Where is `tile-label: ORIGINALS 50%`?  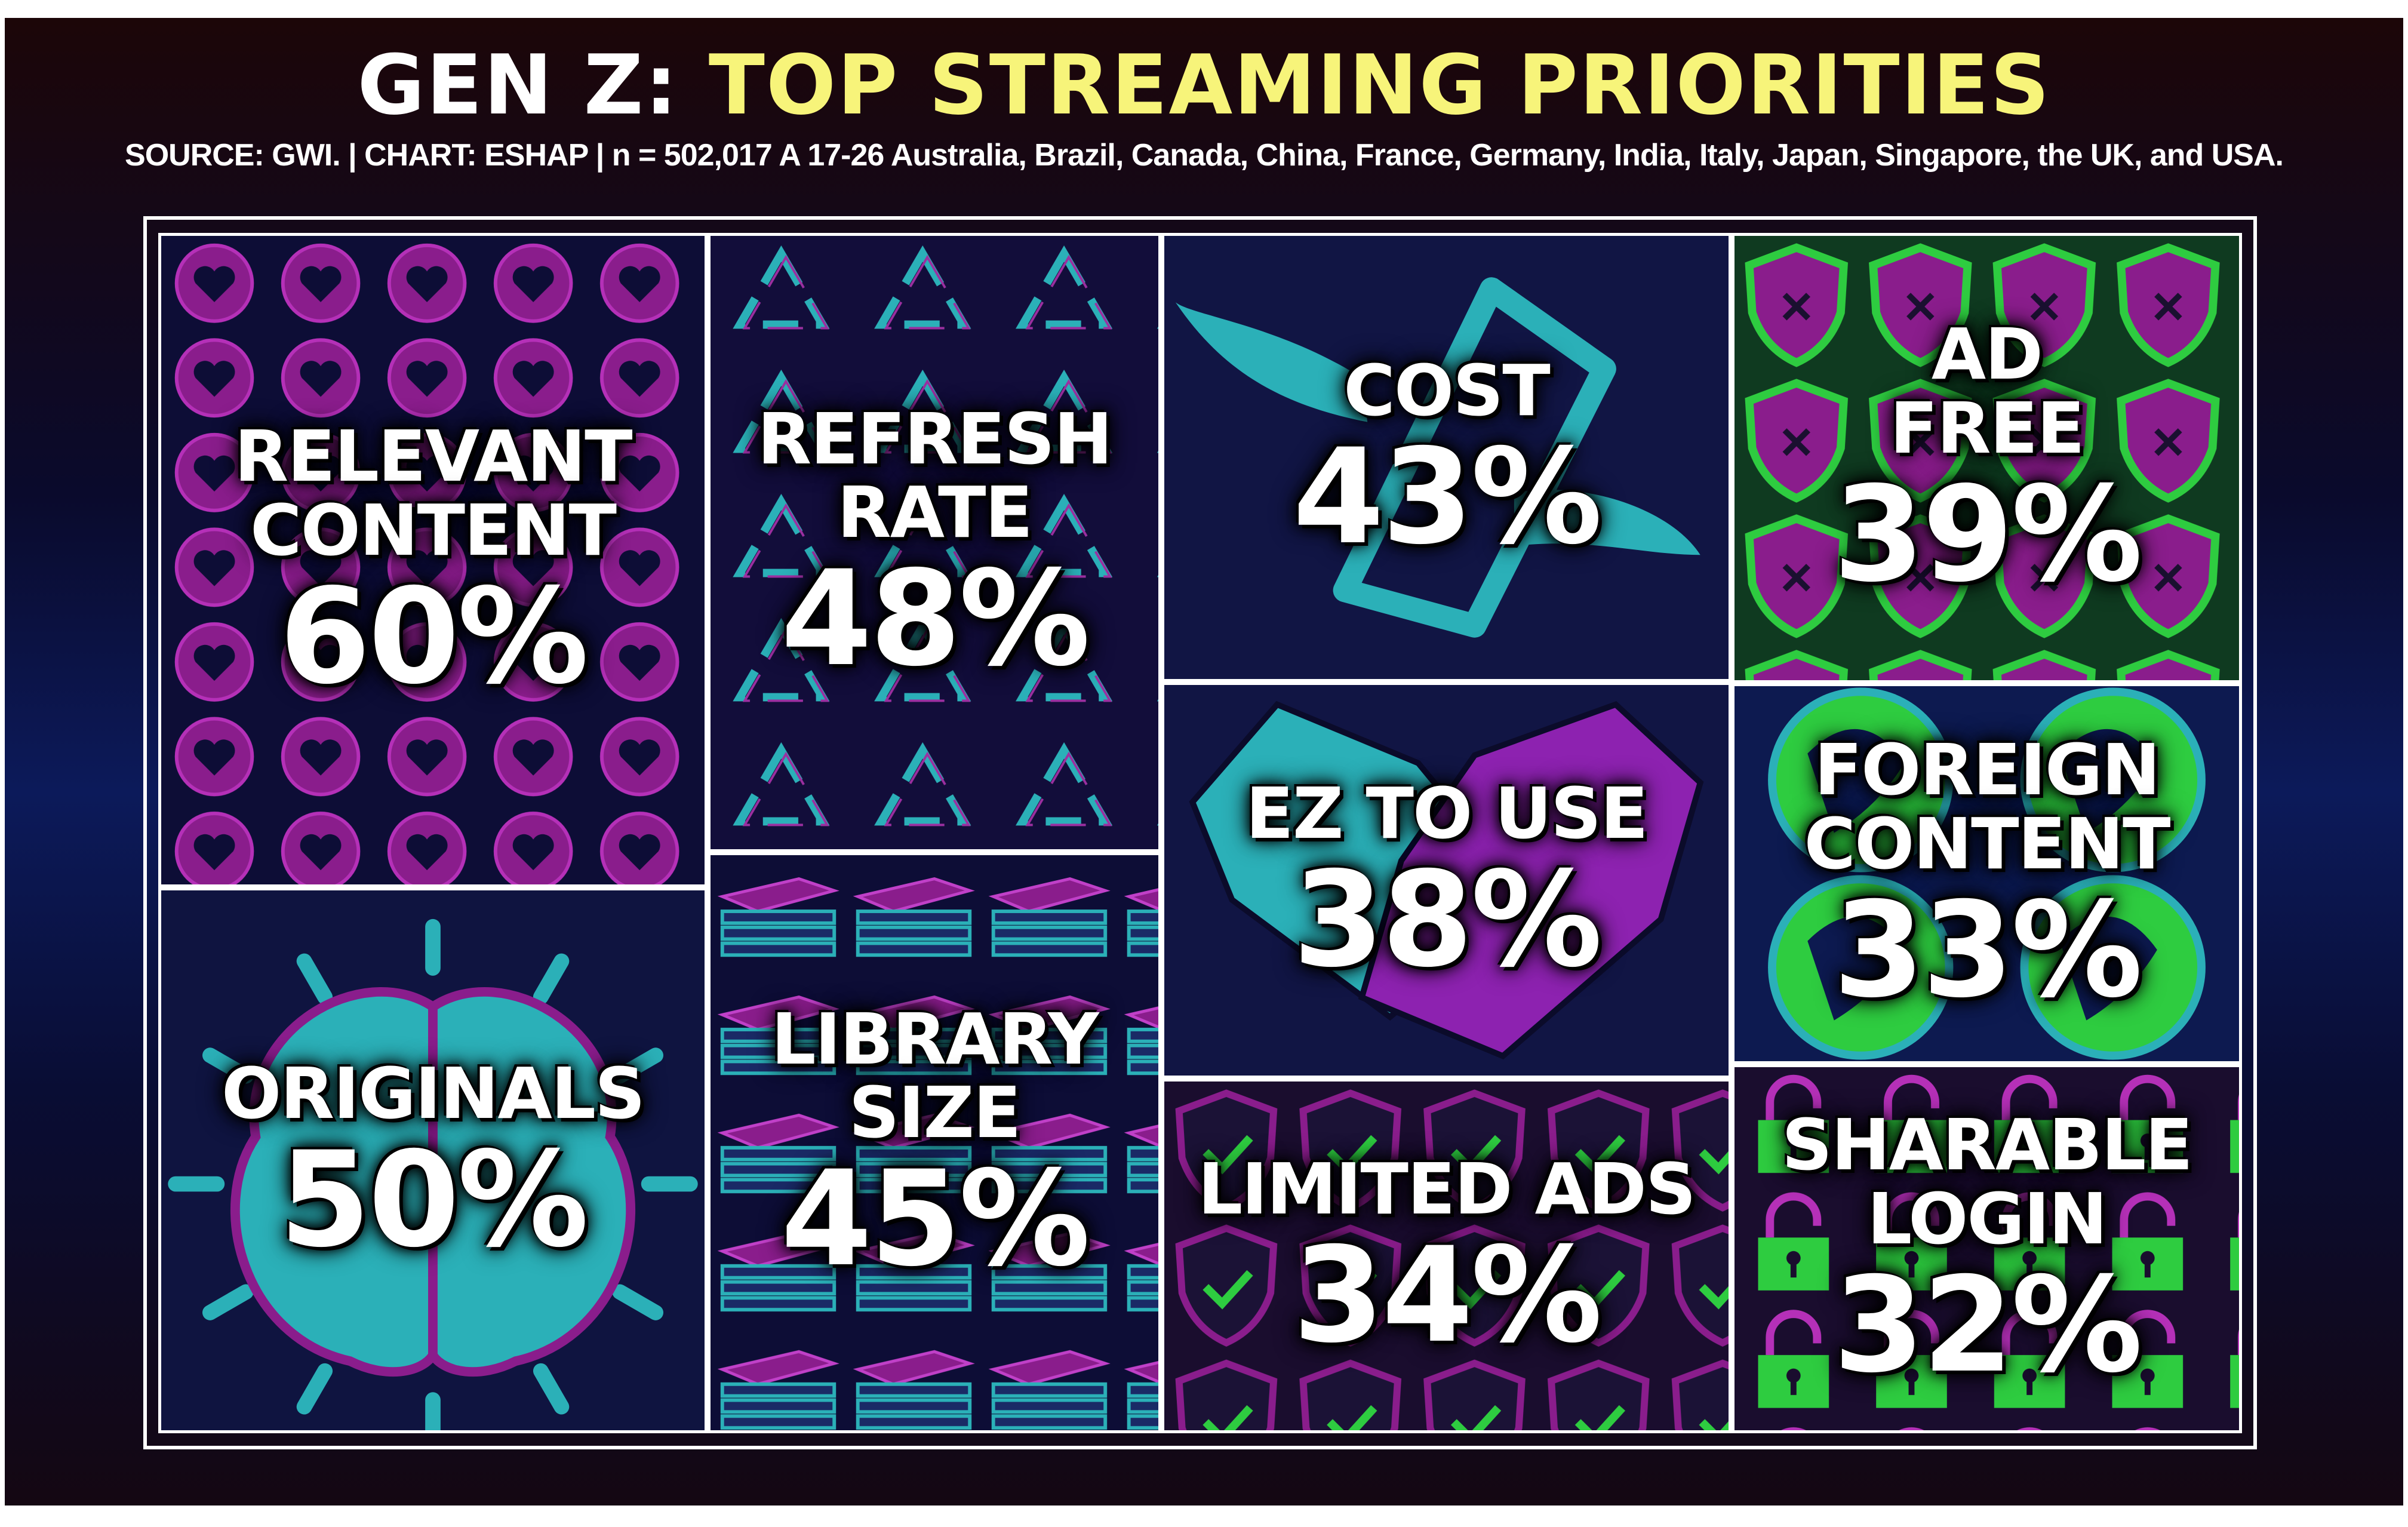 tile-label: ORIGINALS 50% is located at coordinates (433, 1164).